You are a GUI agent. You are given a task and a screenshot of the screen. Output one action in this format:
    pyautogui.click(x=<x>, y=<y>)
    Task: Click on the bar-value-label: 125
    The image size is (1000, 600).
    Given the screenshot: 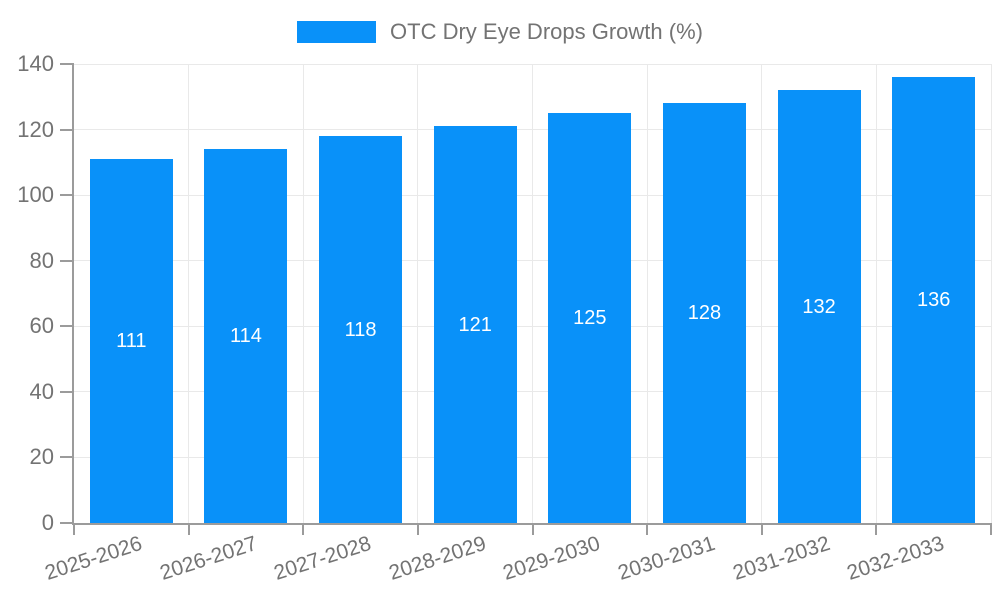 What is the action you would take?
    pyautogui.click(x=590, y=318)
    